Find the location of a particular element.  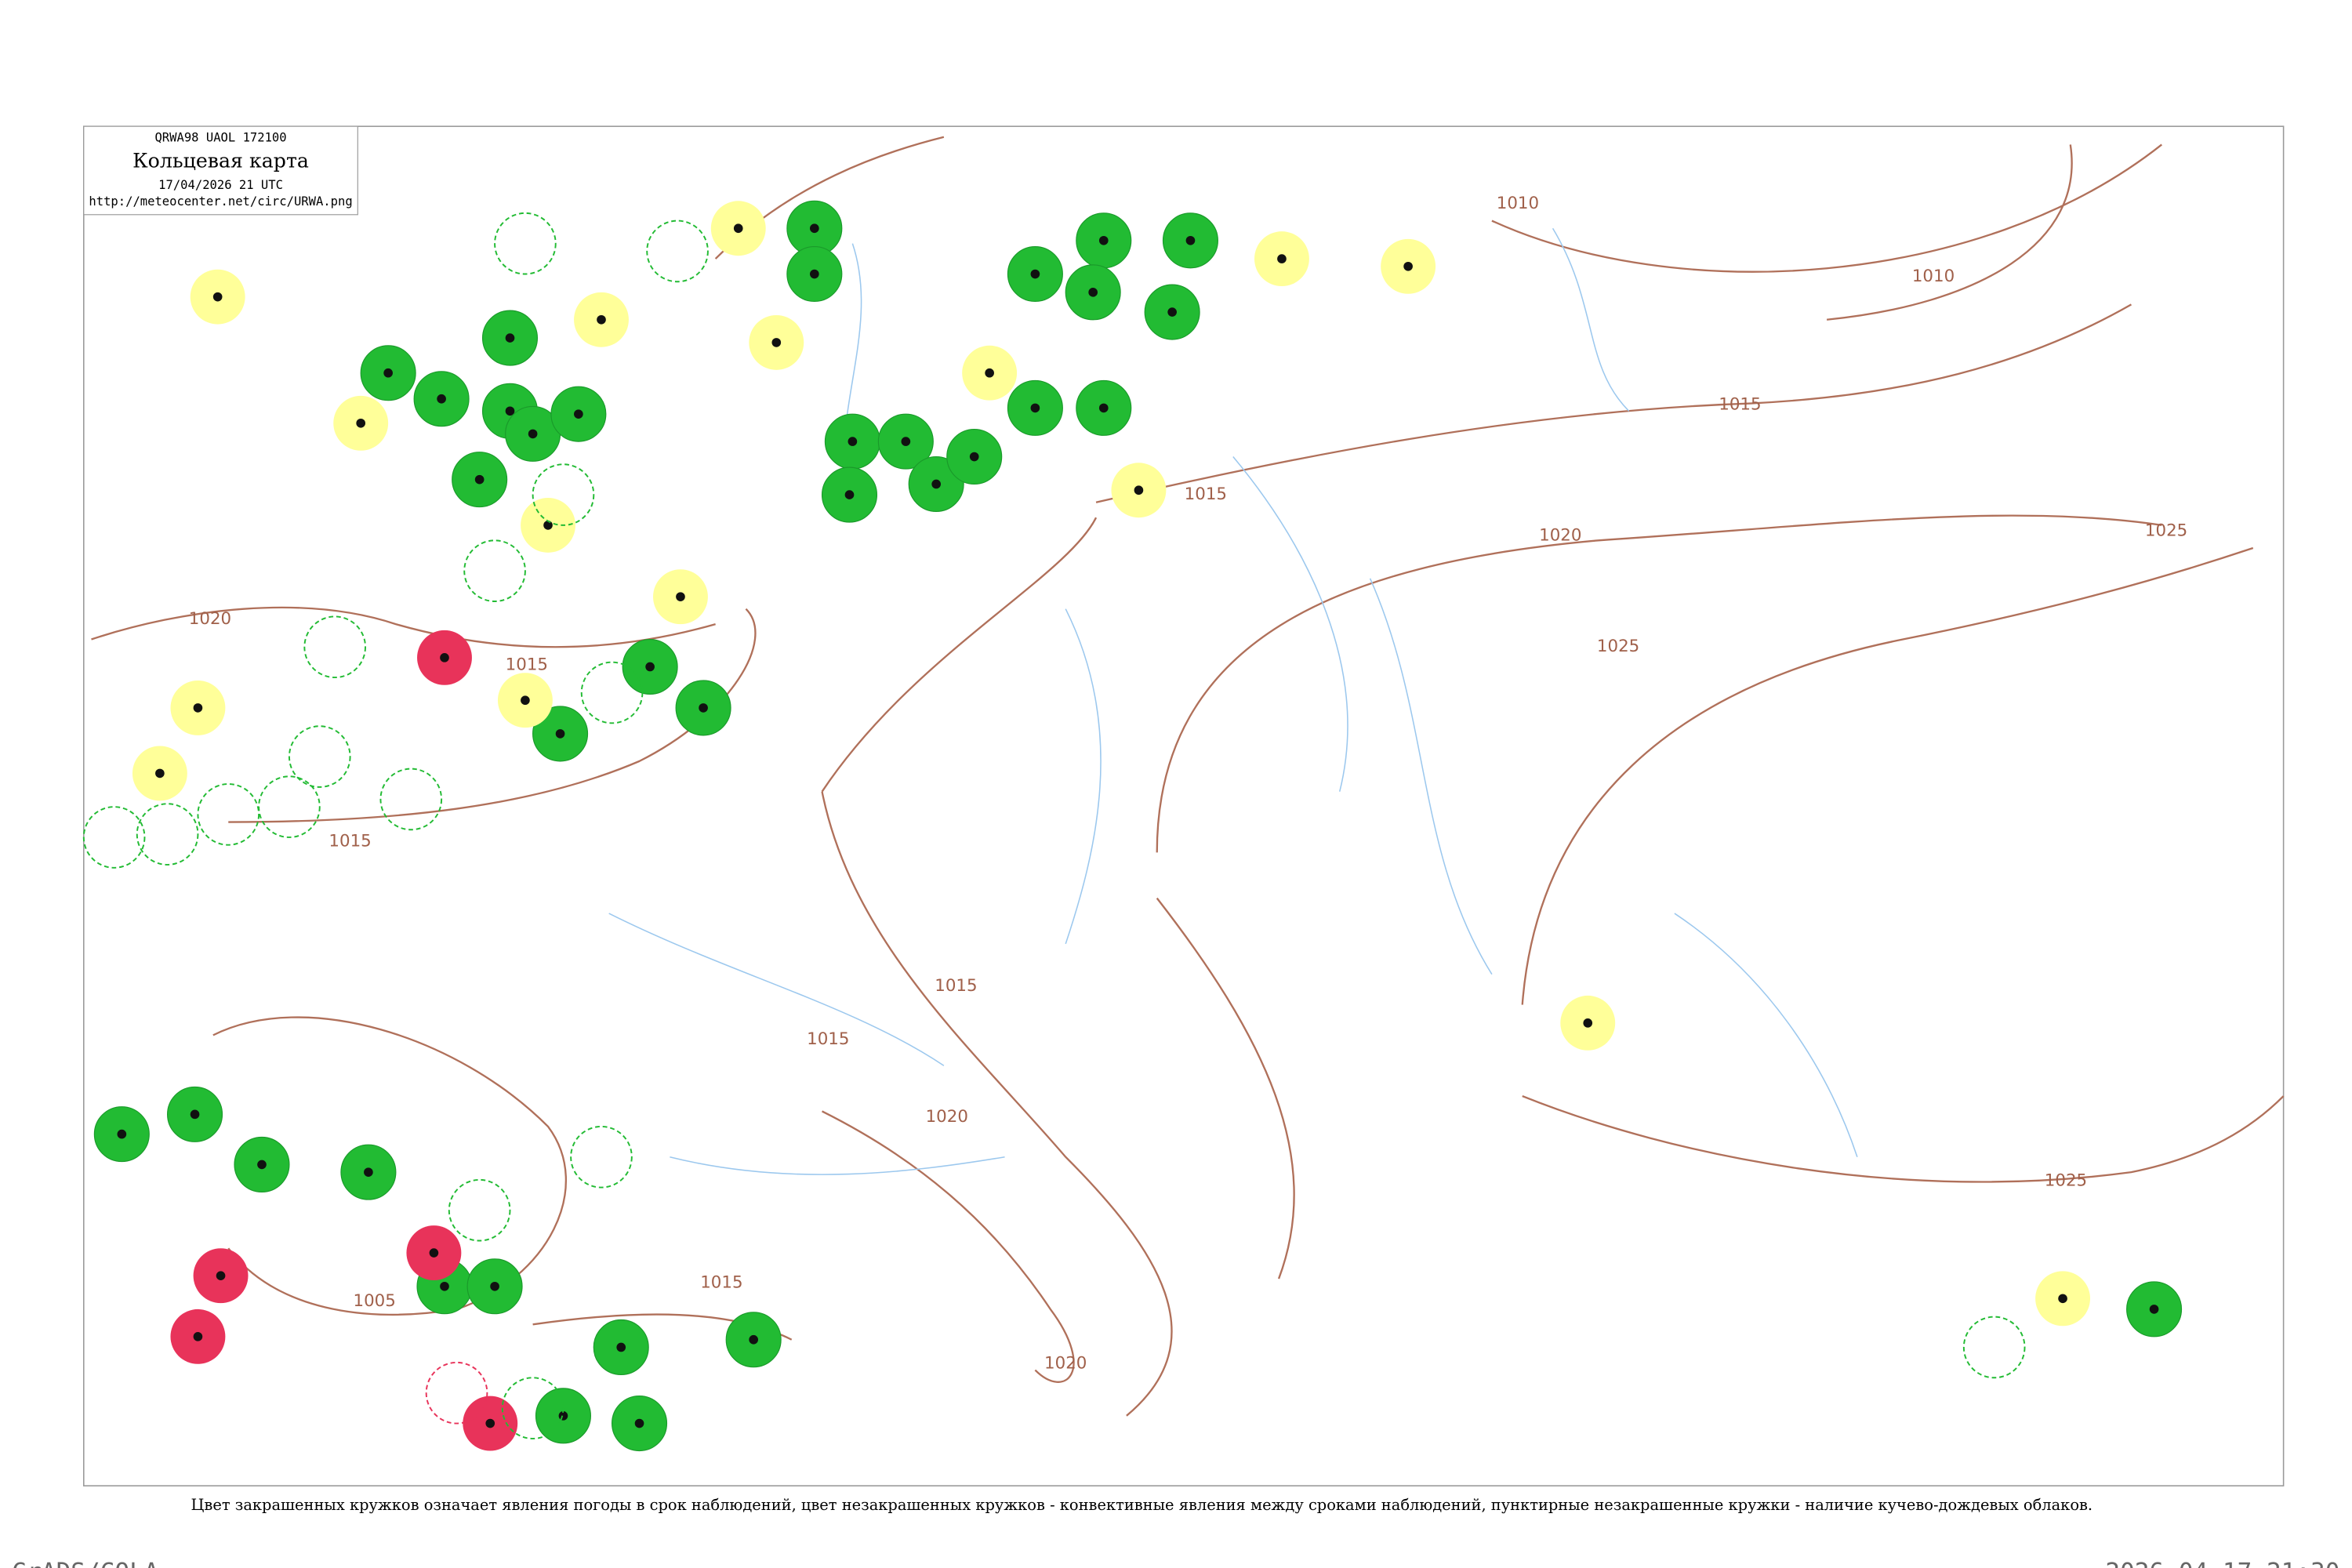

header-title: Кольцевая карта is located at coordinates (220, 161).